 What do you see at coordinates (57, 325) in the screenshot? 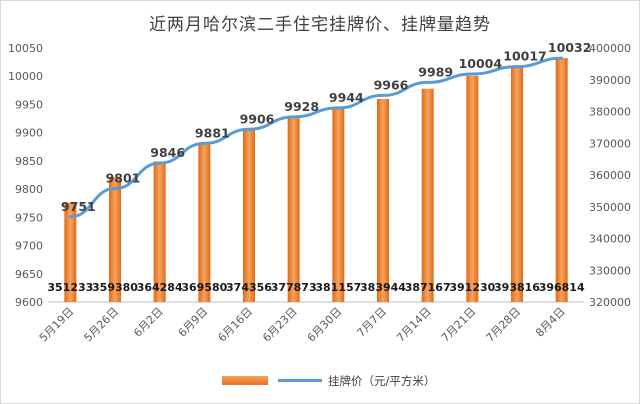
I see `x-tick-label: 5月19日` at bounding box center [57, 325].